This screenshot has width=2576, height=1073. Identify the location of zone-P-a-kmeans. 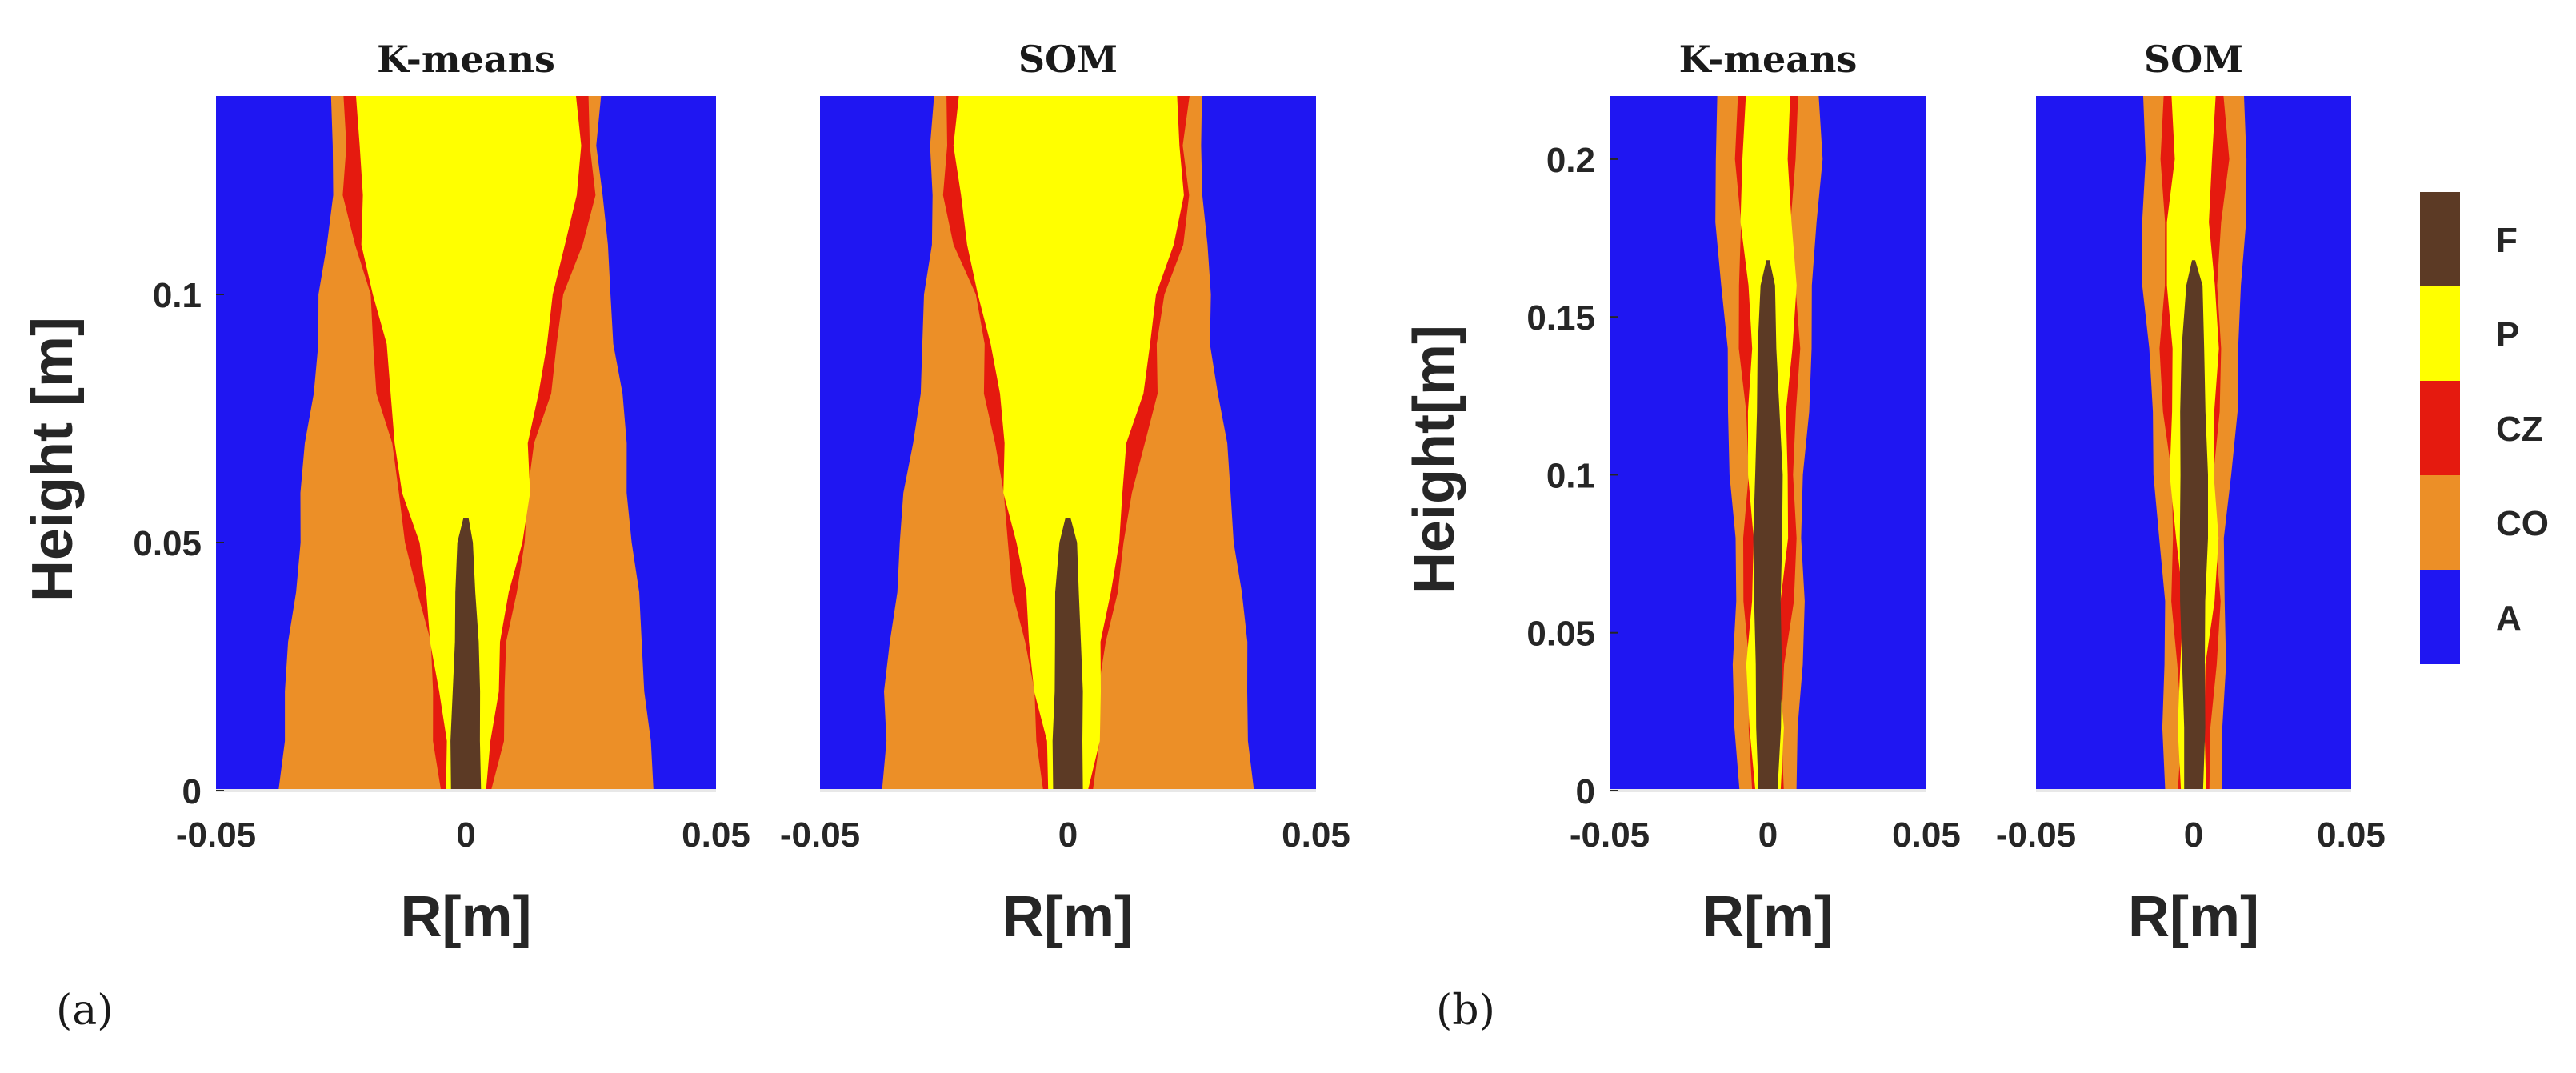
(469, 443).